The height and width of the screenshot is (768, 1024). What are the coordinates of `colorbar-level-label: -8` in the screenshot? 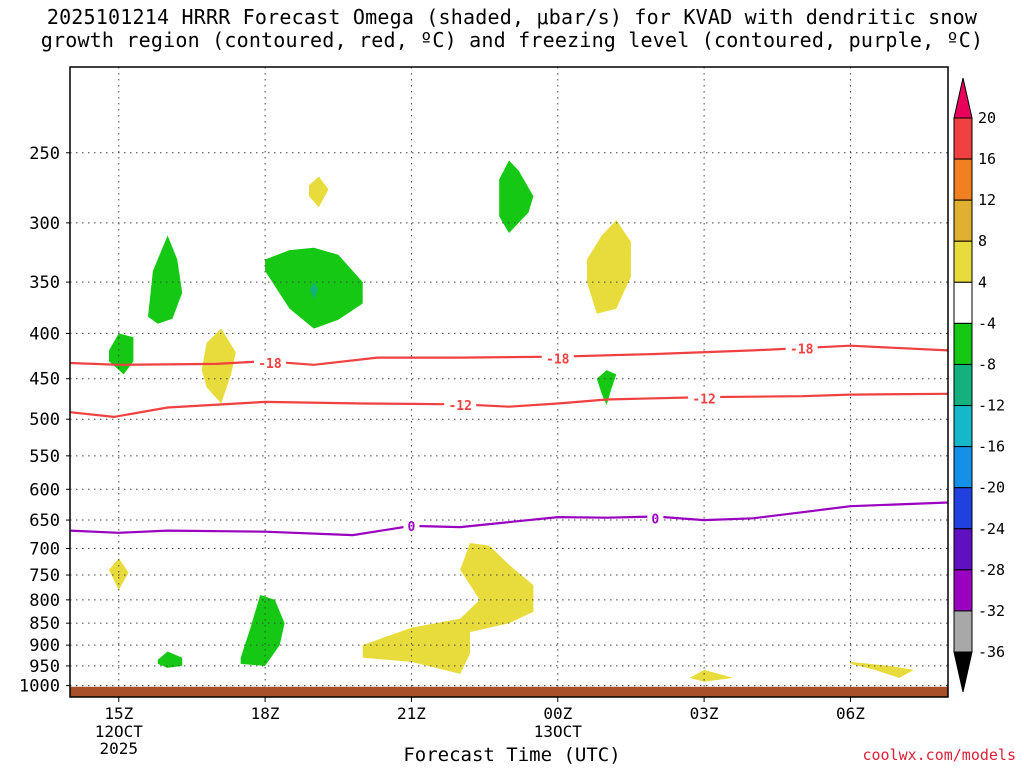 It's located at (987, 364).